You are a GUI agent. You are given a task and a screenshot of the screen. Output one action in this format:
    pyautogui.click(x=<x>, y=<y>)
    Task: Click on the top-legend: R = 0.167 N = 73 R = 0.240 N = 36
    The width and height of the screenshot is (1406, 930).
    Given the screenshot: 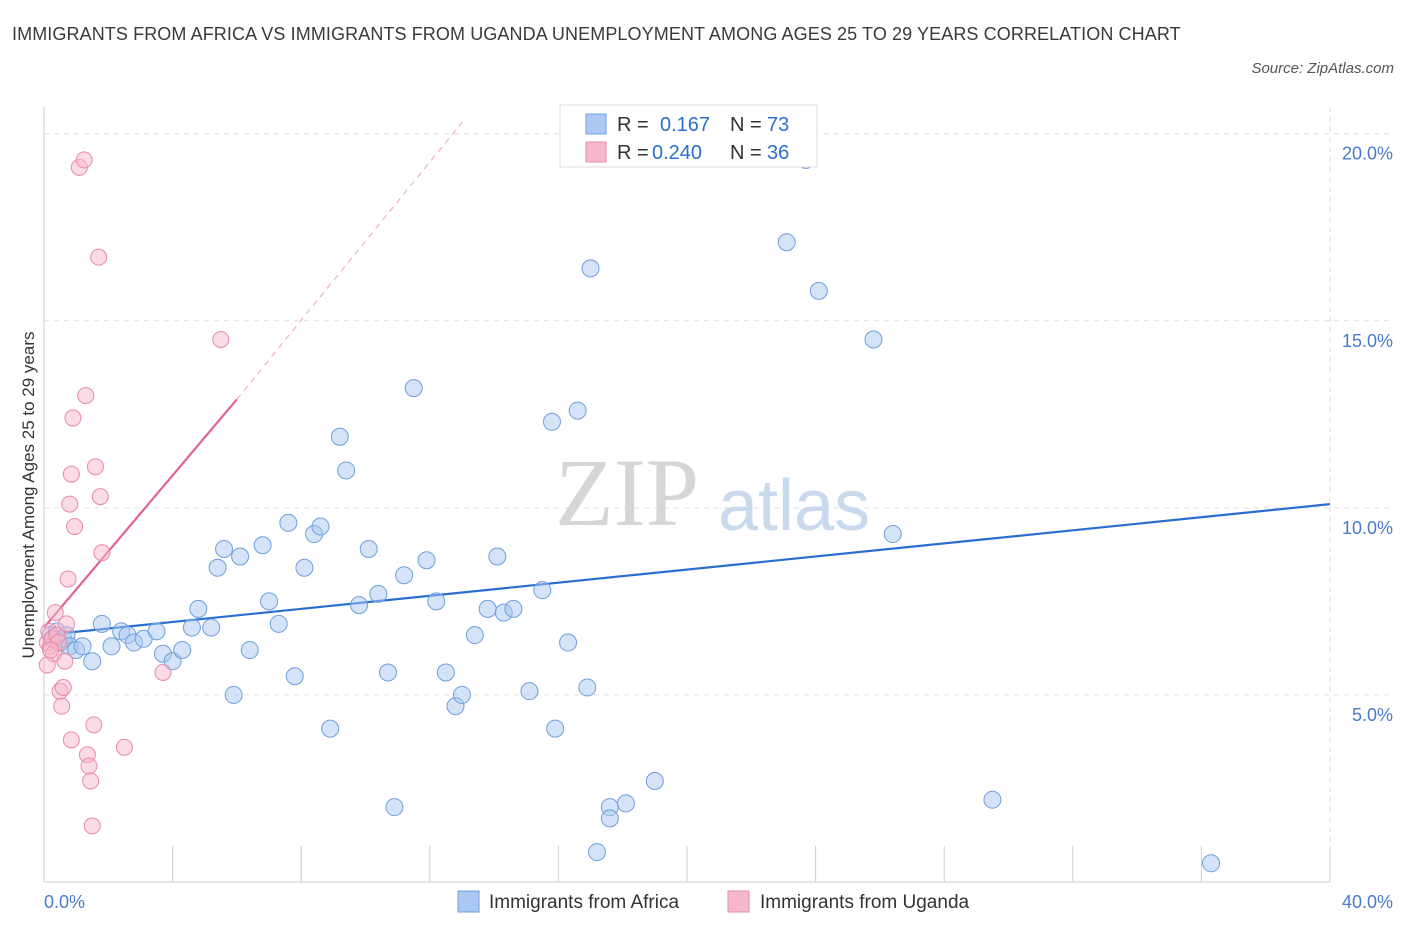 What is the action you would take?
    pyautogui.click(x=688, y=136)
    